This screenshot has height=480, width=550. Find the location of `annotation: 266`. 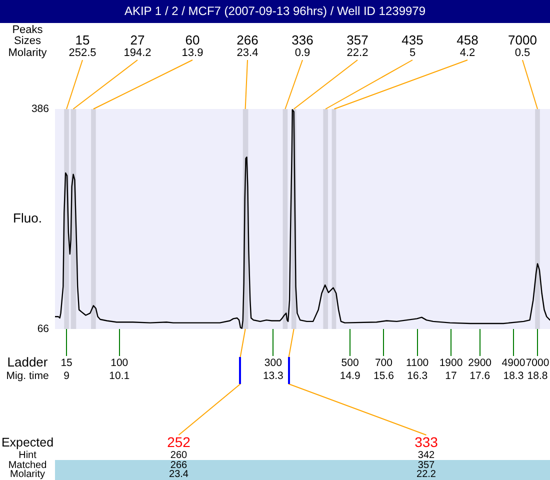

annotation: 266 is located at coordinates (247, 40).